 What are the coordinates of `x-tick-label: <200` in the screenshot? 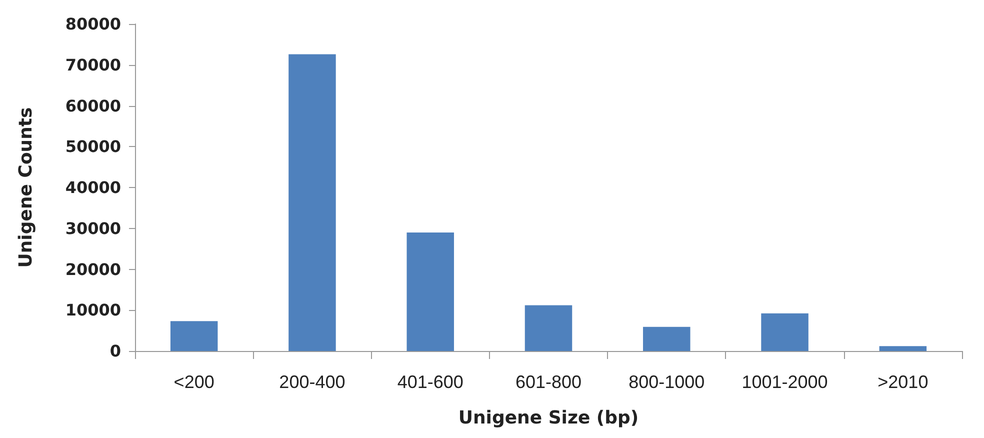 It's located at (194, 382).